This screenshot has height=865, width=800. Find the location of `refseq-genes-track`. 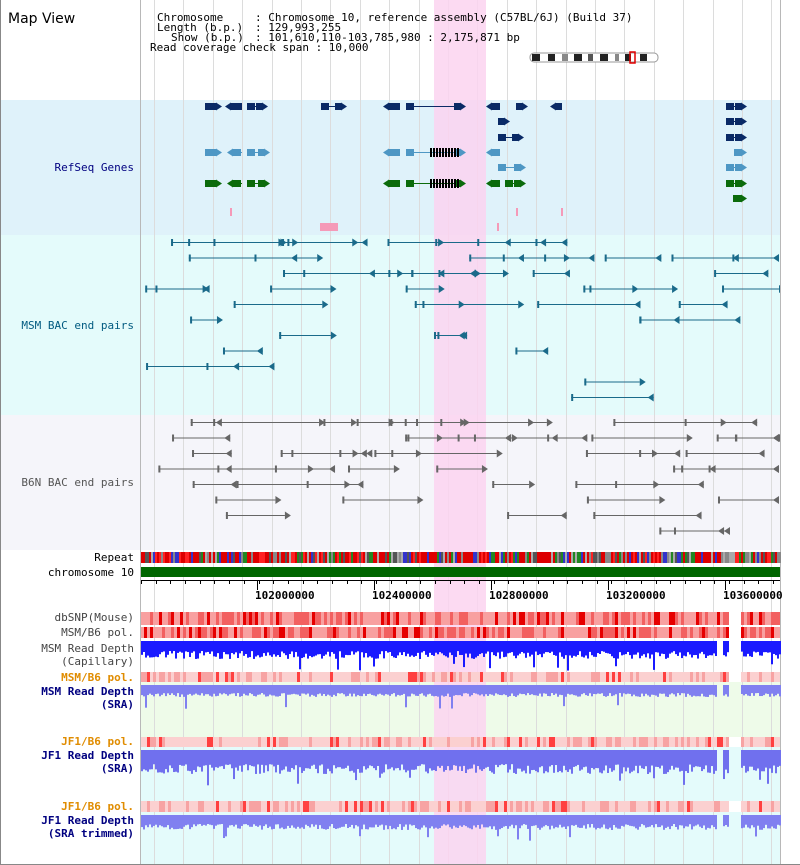

refseq-genes-track is located at coordinates (476, 167).